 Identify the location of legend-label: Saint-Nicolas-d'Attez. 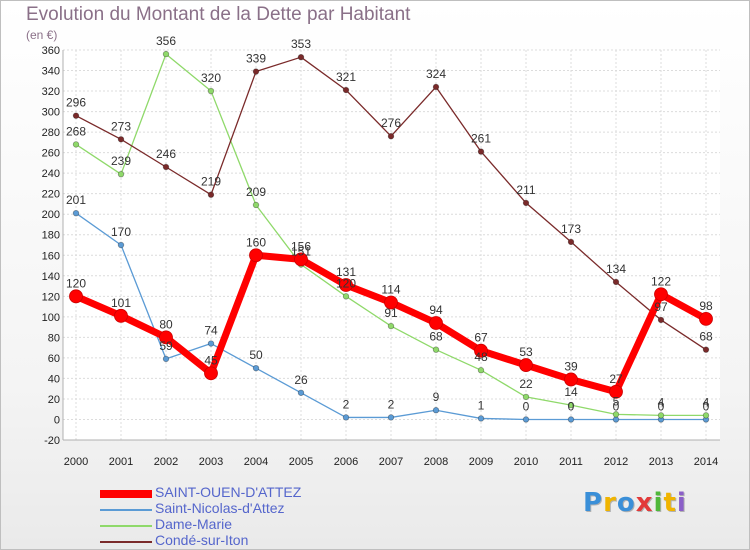
(220, 508).